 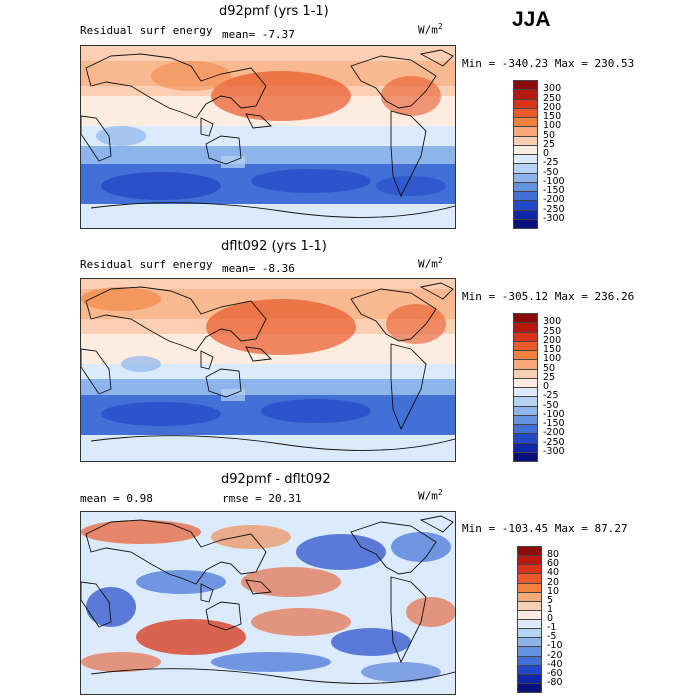 What do you see at coordinates (555, 664) in the screenshot?
I see `colorbar-tick-label: -40` at bounding box center [555, 664].